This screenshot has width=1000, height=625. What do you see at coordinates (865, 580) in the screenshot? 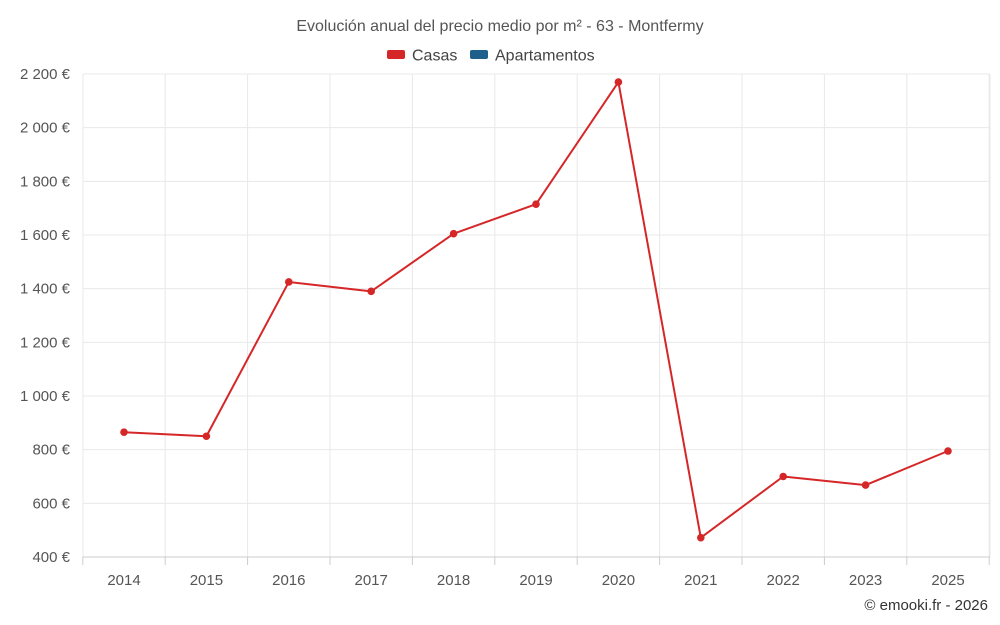
I see `x-tick-label: 2023` at bounding box center [865, 580].